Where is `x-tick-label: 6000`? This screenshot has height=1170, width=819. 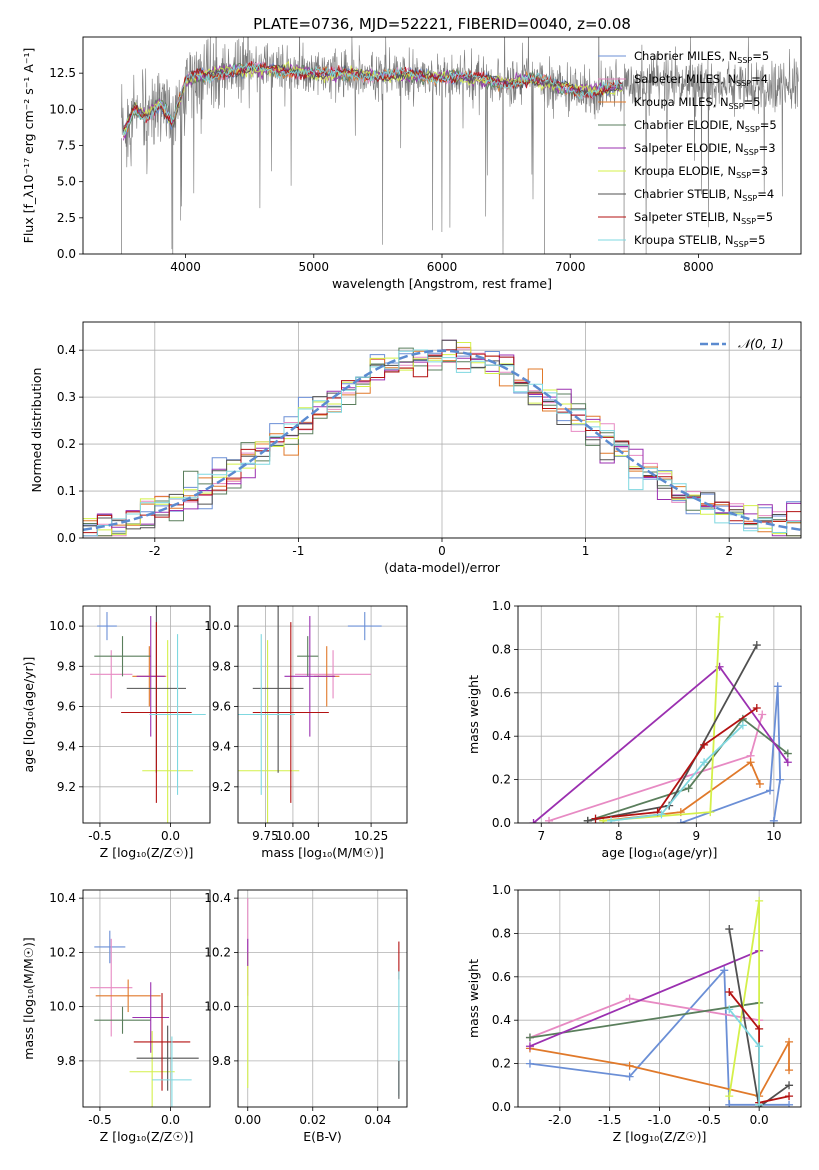 x-tick-label: 6000 is located at coordinates (442, 267).